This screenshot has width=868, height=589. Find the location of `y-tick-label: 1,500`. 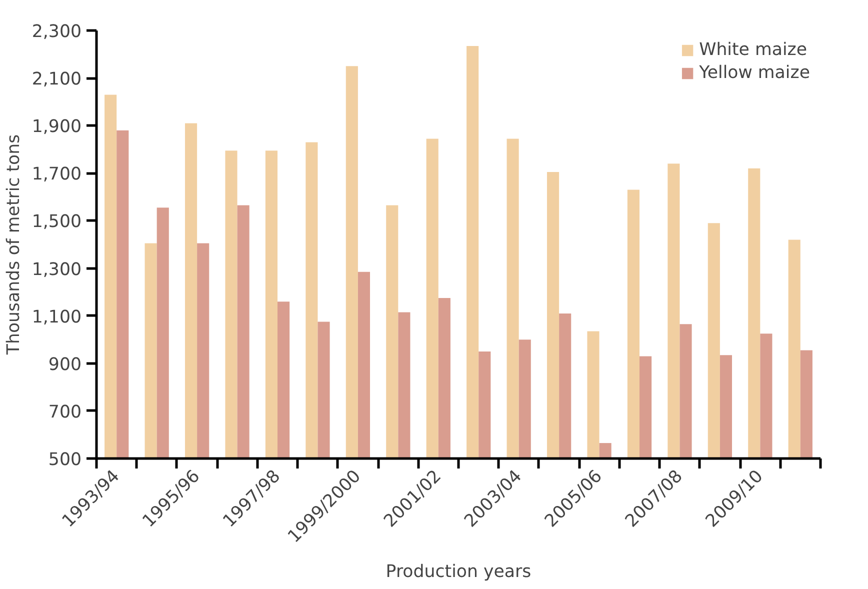

y-tick-label: 1,500 is located at coordinates (57, 222).